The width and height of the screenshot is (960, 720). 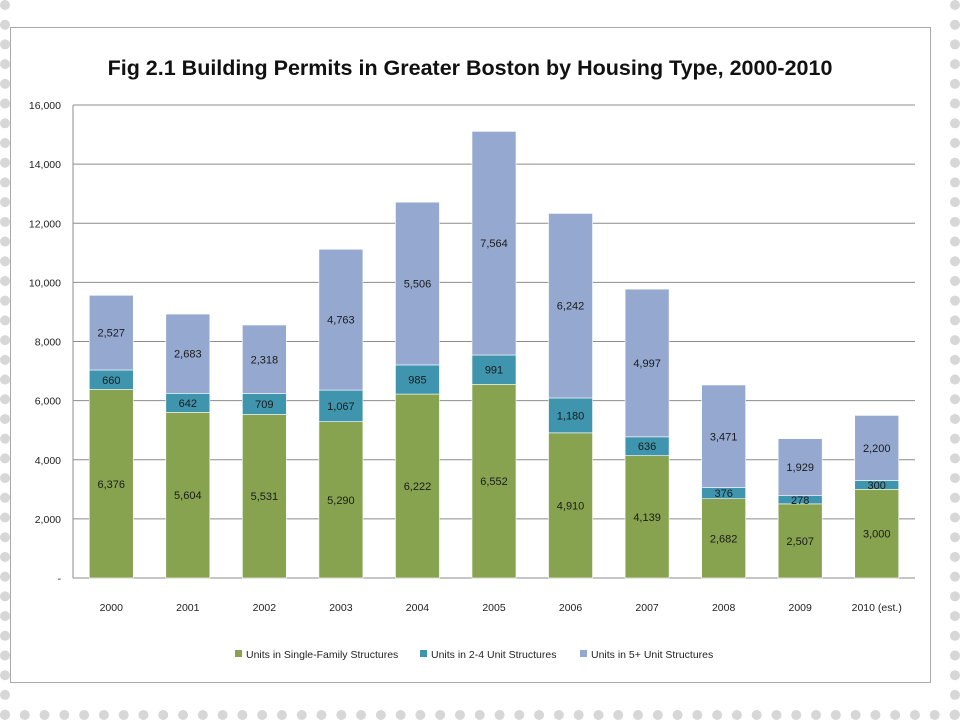 I want to click on data-label: 709, so click(x=264, y=405).